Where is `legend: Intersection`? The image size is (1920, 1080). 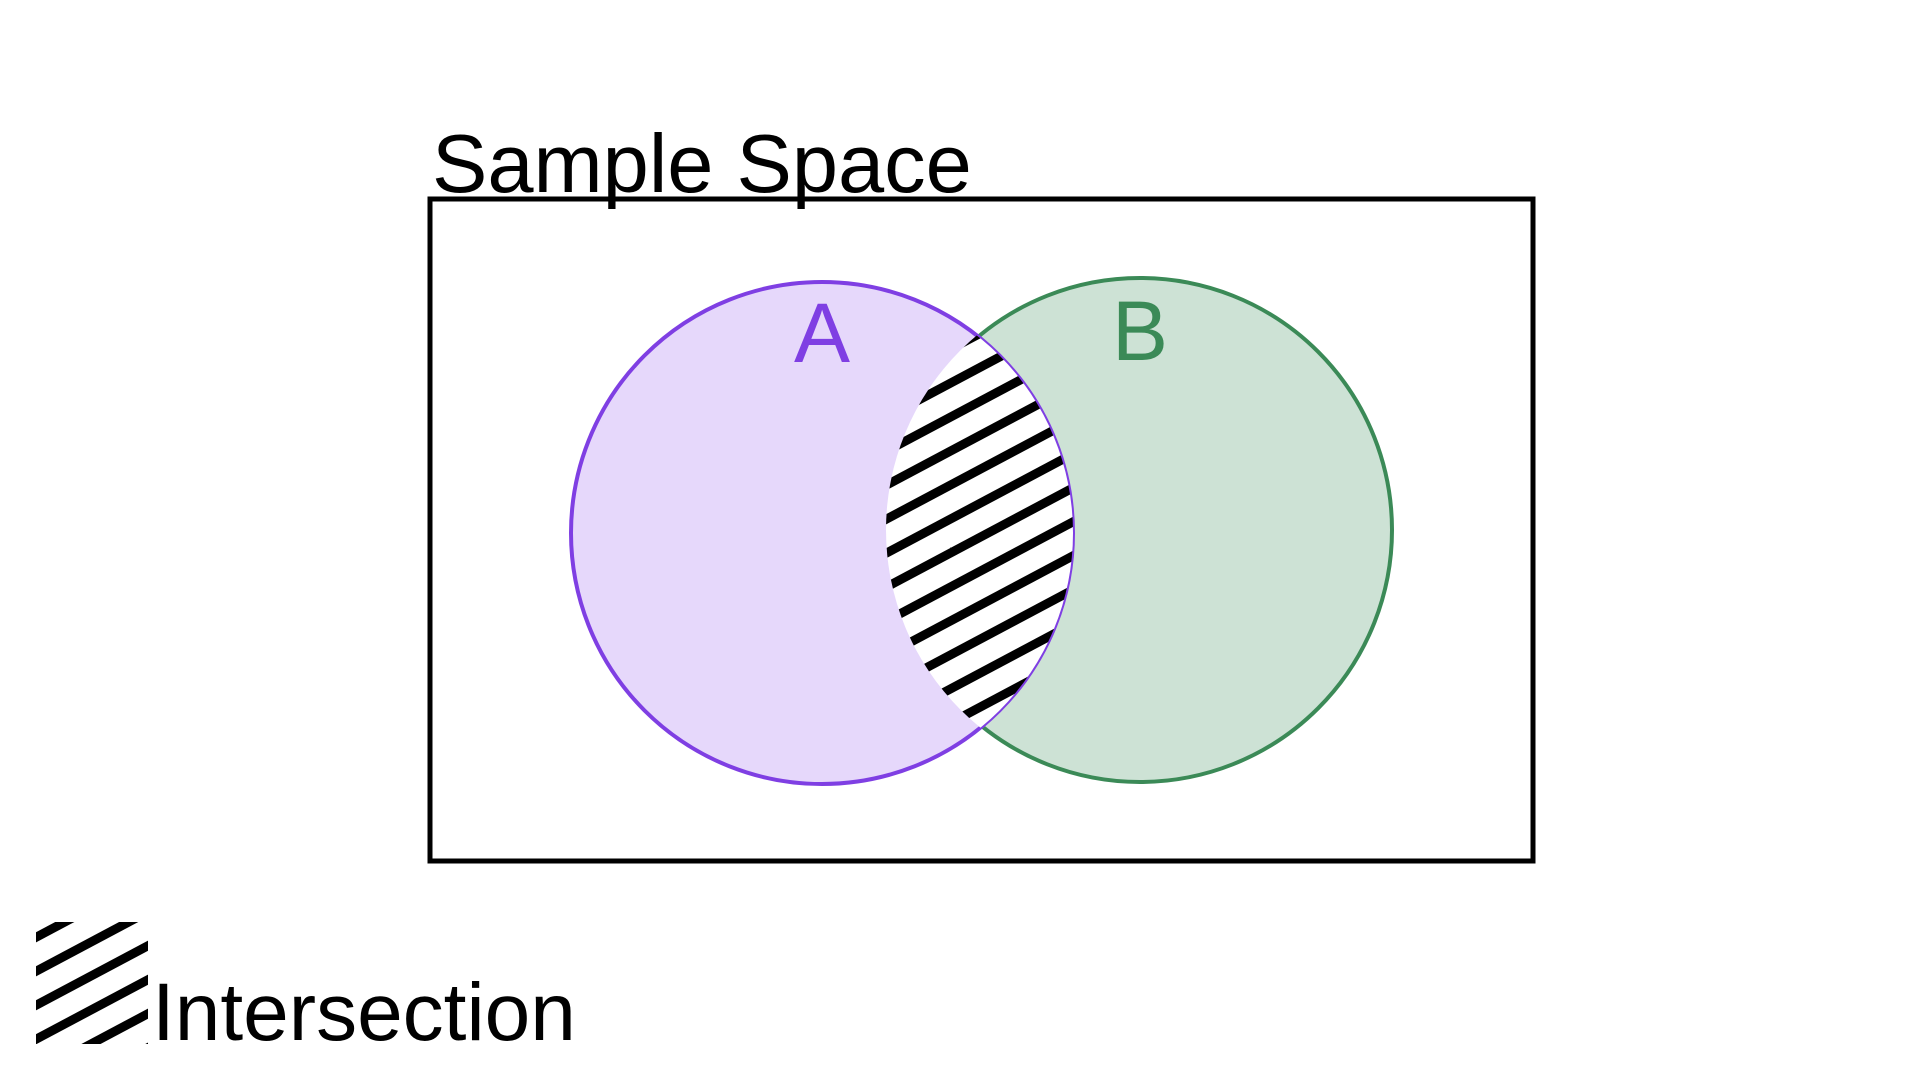
legend: Intersection is located at coordinates (306, 990).